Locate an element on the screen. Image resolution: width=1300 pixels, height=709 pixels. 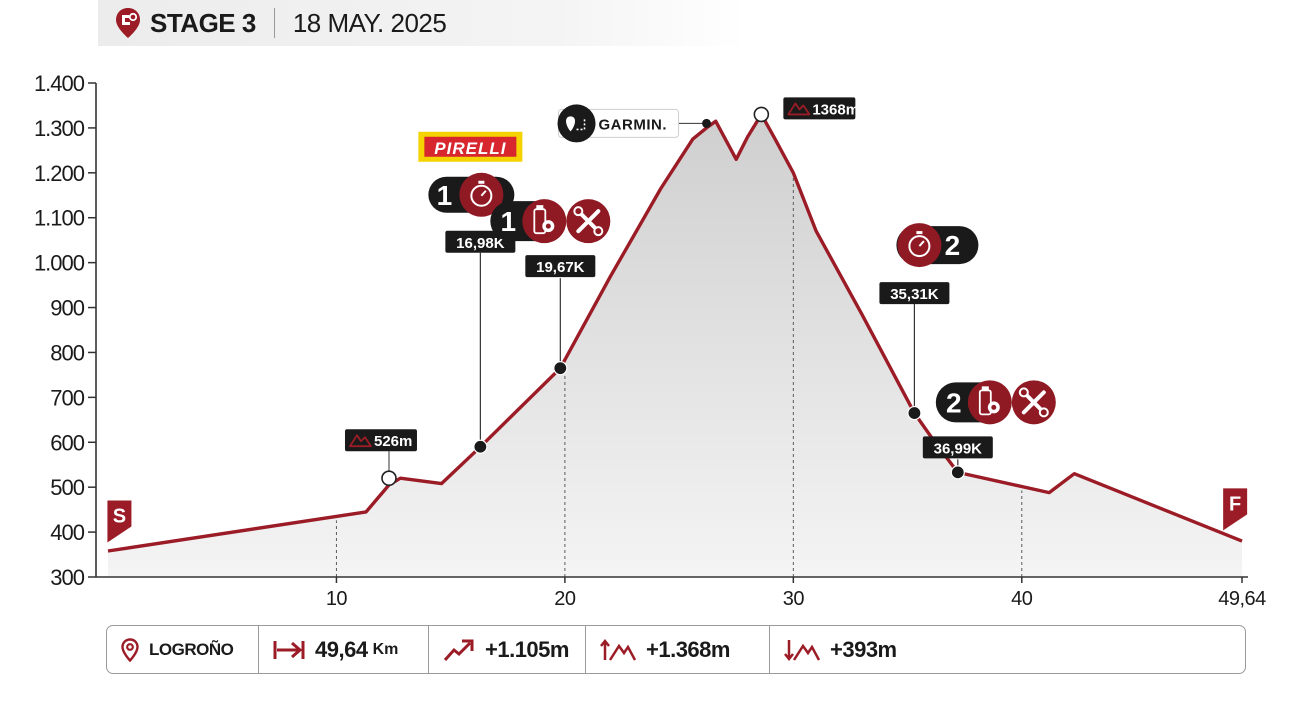
y-tick-label: 1.200 is located at coordinates (59, 173).